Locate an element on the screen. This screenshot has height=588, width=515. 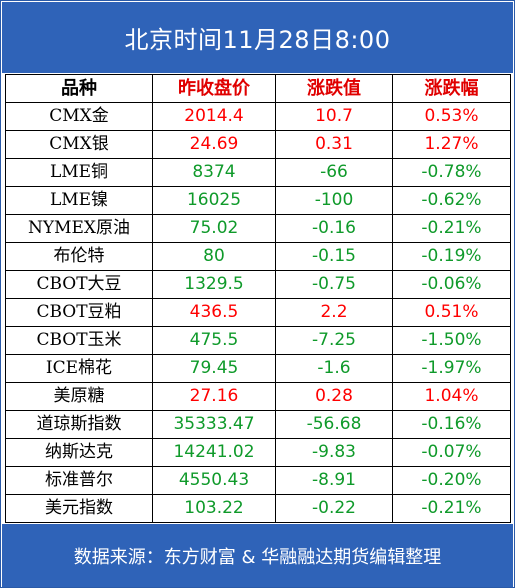
table-row: 标准普尔 4550.43 -8.91 -0.20% is located at coordinates (258, 480).